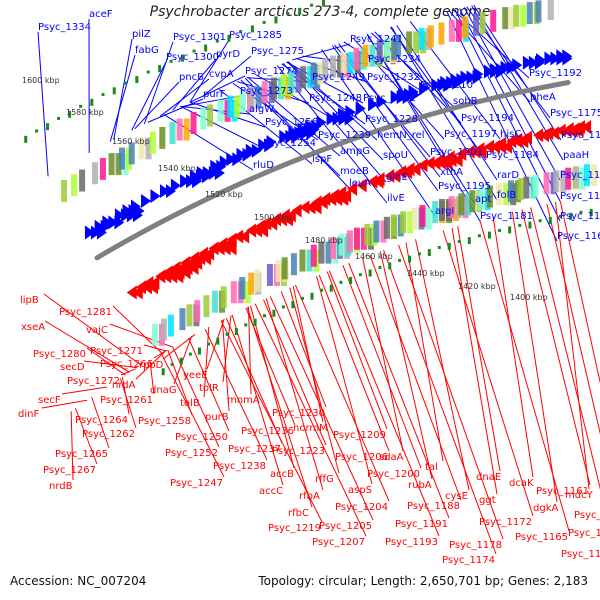 The width and height of the screenshot is (600, 600). I want to click on reverse-gene-label: Psyc_1271, so click(116, 351).